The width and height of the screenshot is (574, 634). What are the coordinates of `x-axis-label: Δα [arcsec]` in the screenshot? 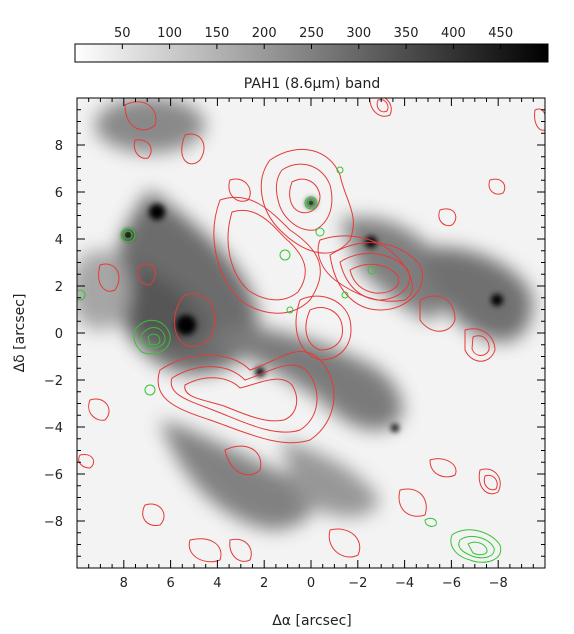 It's located at (312, 621).